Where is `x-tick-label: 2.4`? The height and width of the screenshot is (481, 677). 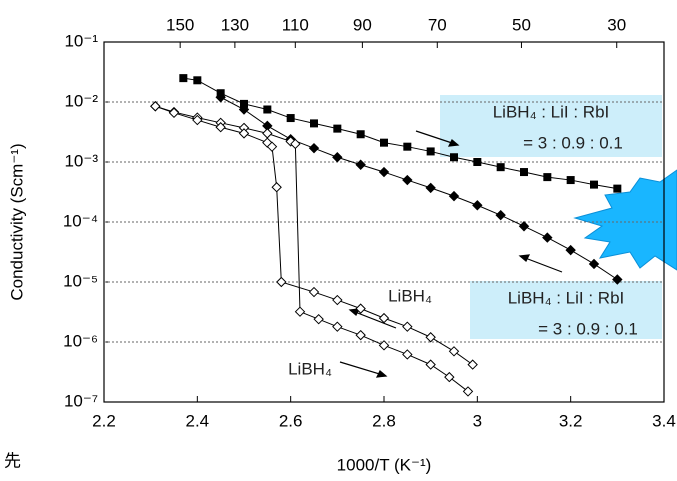
x-tick-label: 2.4 is located at coordinates (198, 420).